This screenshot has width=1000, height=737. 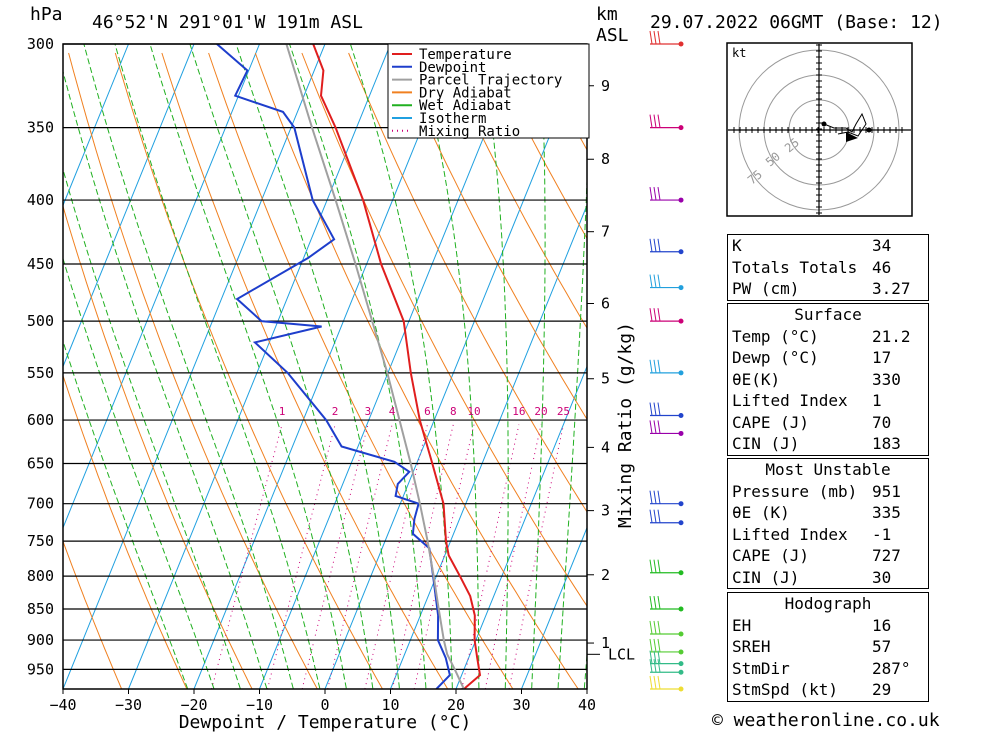 I want to click on mixing-ratio-axis-title: Mixing Ratio (g/kg), so click(x=625, y=425).